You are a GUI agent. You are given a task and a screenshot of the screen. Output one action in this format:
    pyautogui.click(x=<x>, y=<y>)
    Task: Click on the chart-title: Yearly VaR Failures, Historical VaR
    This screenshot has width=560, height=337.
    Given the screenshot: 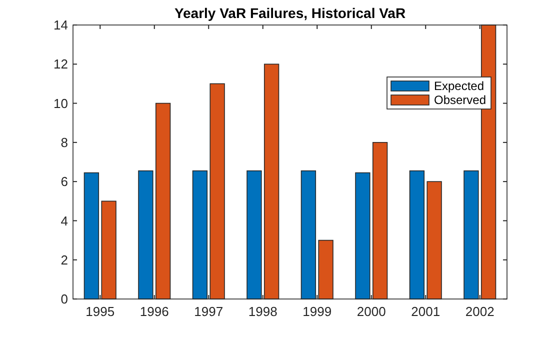 What is the action you would take?
    pyautogui.click(x=290, y=13)
    